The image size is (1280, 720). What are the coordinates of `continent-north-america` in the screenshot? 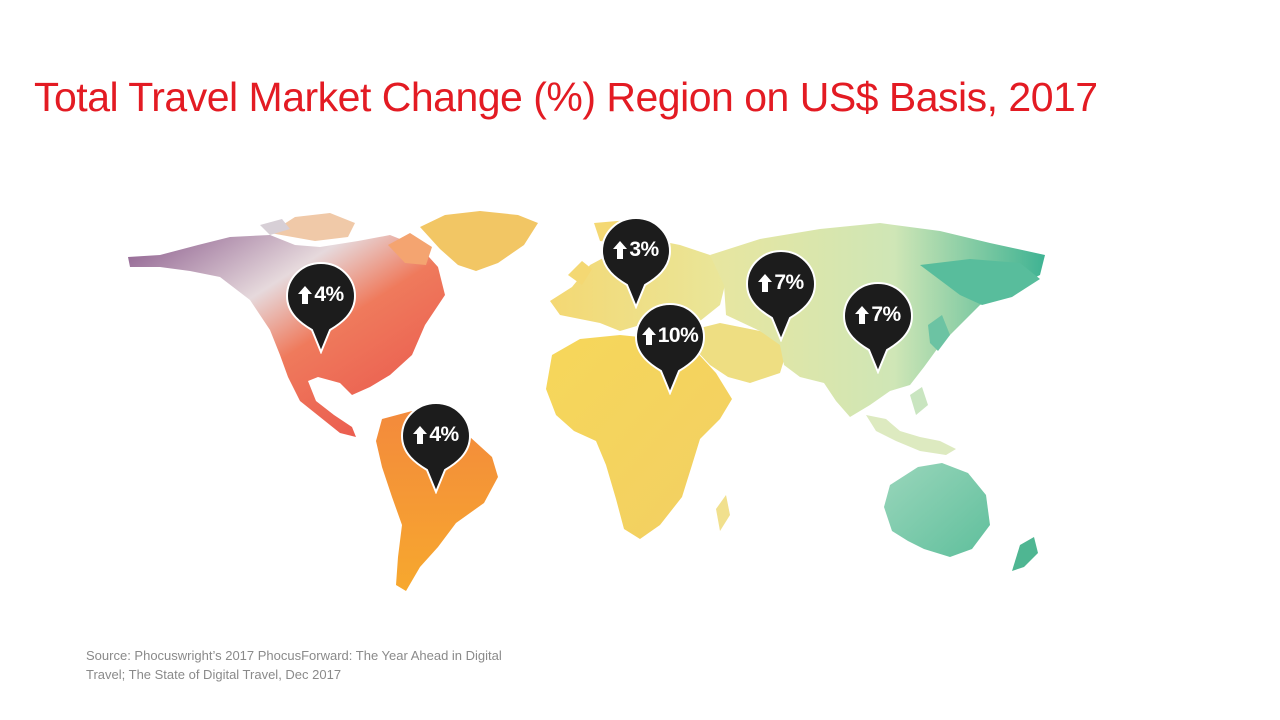 It's located at (286, 325).